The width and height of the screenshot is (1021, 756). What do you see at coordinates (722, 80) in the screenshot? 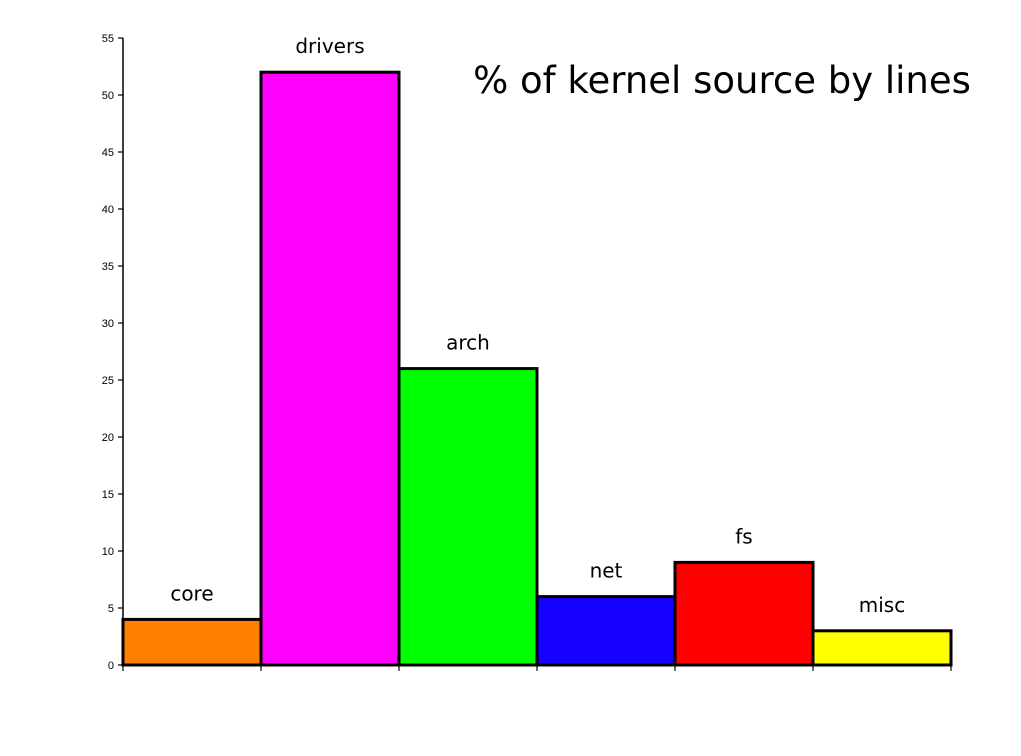
I see `chart-title: % of kernel source by lines` at bounding box center [722, 80].